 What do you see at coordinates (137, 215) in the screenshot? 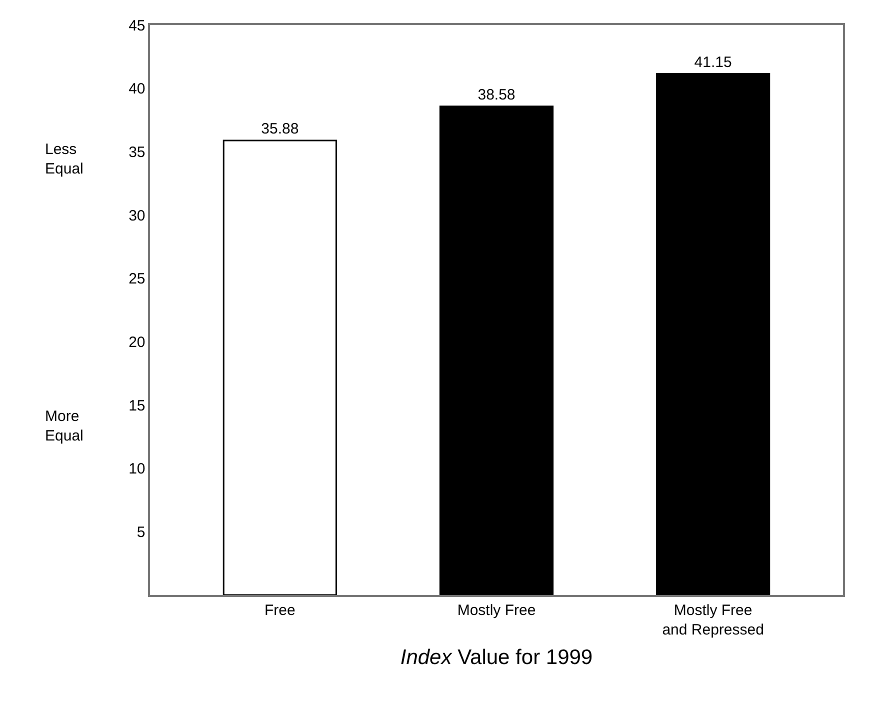
I see `y-tick-label: 30` at bounding box center [137, 215].